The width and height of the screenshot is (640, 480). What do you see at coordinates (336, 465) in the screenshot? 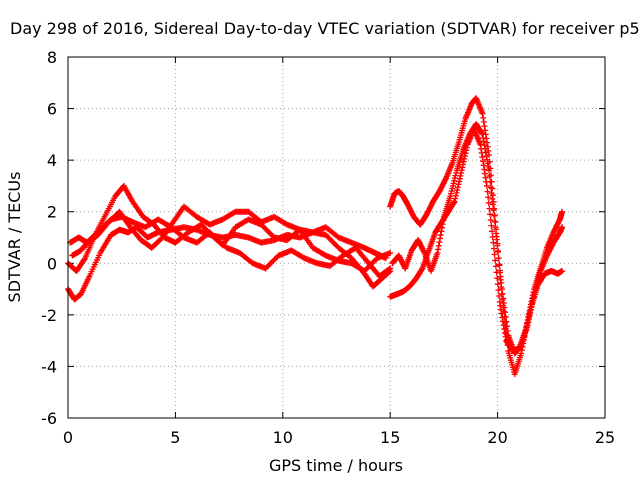
I see `x-axis-title: GPS time / hours` at bounding box center [336, 465].